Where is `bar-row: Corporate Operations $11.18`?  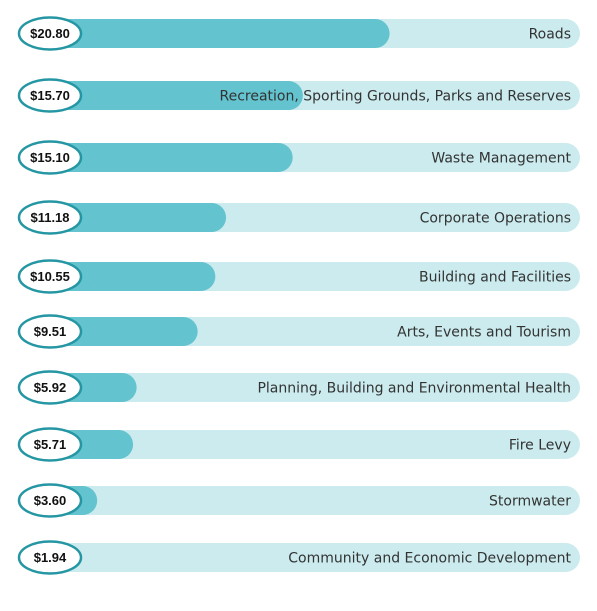
bar-row: Corporate Operations $11.18 is located at coordinates (298, 217).